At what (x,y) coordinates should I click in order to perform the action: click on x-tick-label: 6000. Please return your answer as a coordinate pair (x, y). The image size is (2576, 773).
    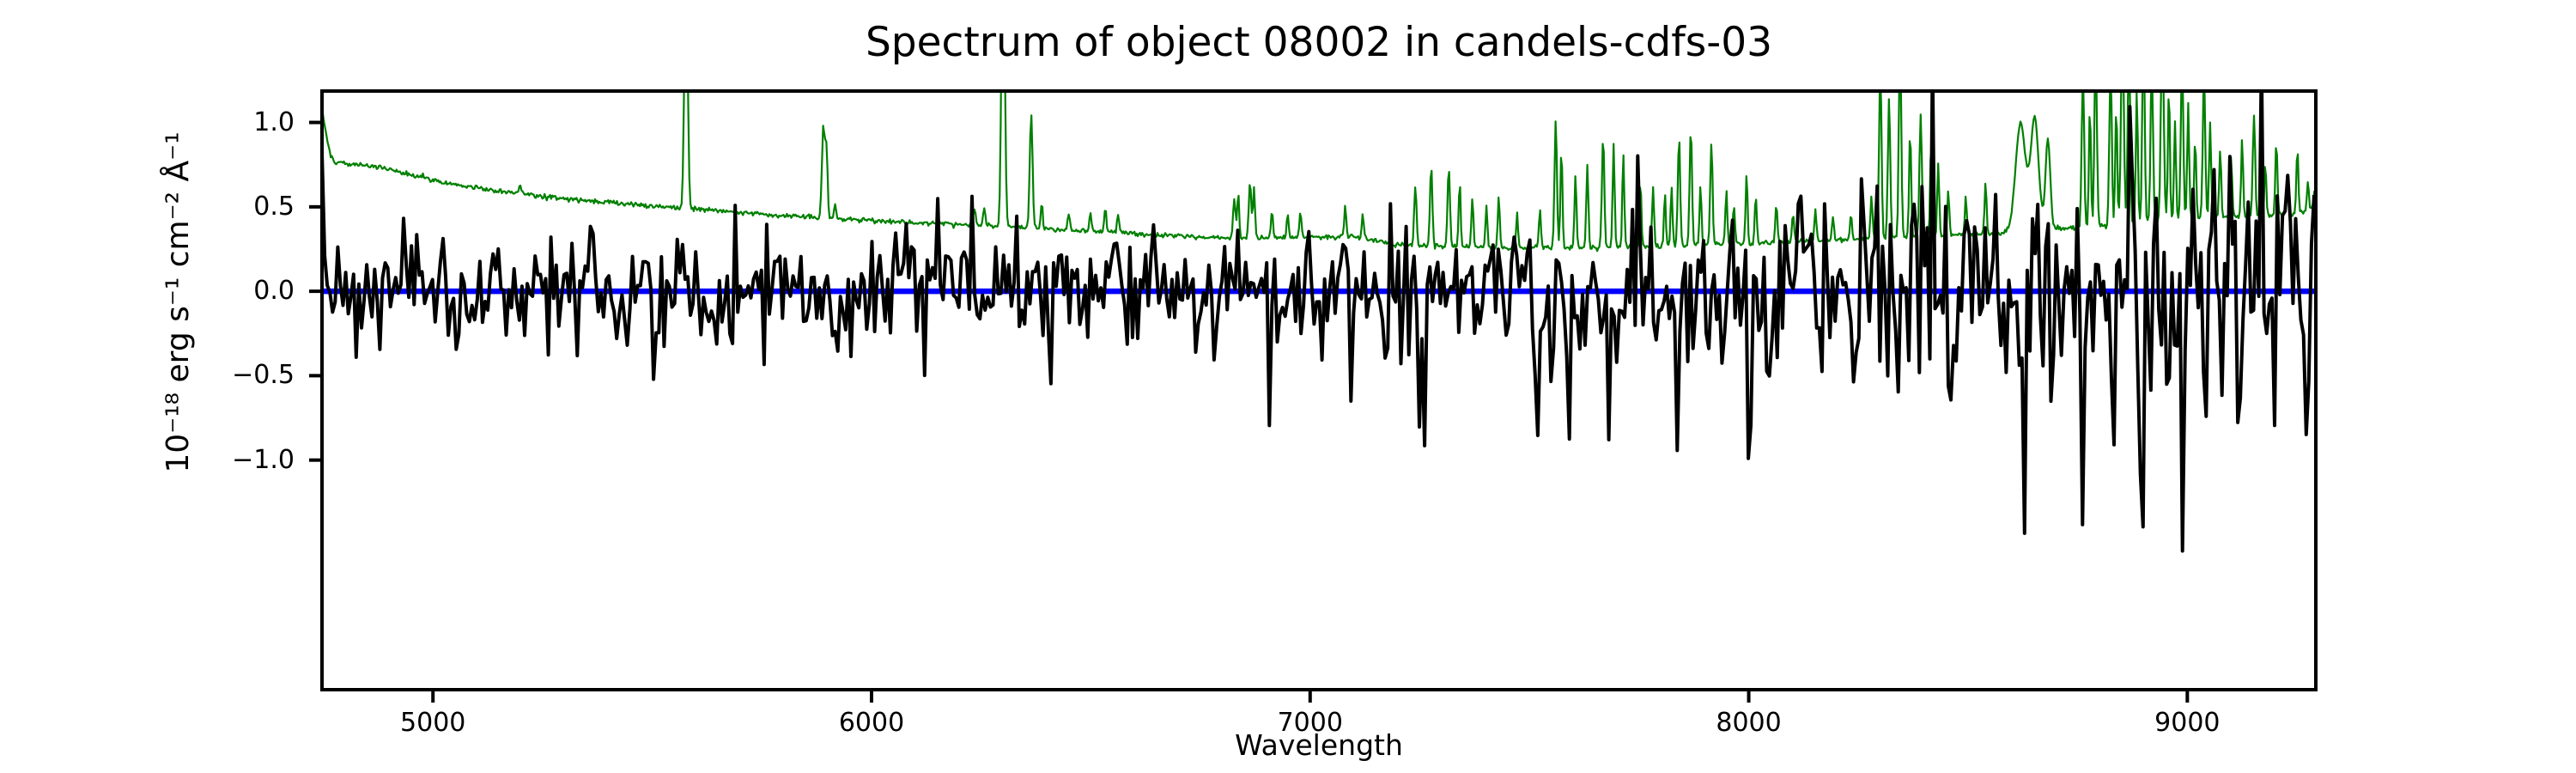
    Looking at the image, I should click on (872, 723).